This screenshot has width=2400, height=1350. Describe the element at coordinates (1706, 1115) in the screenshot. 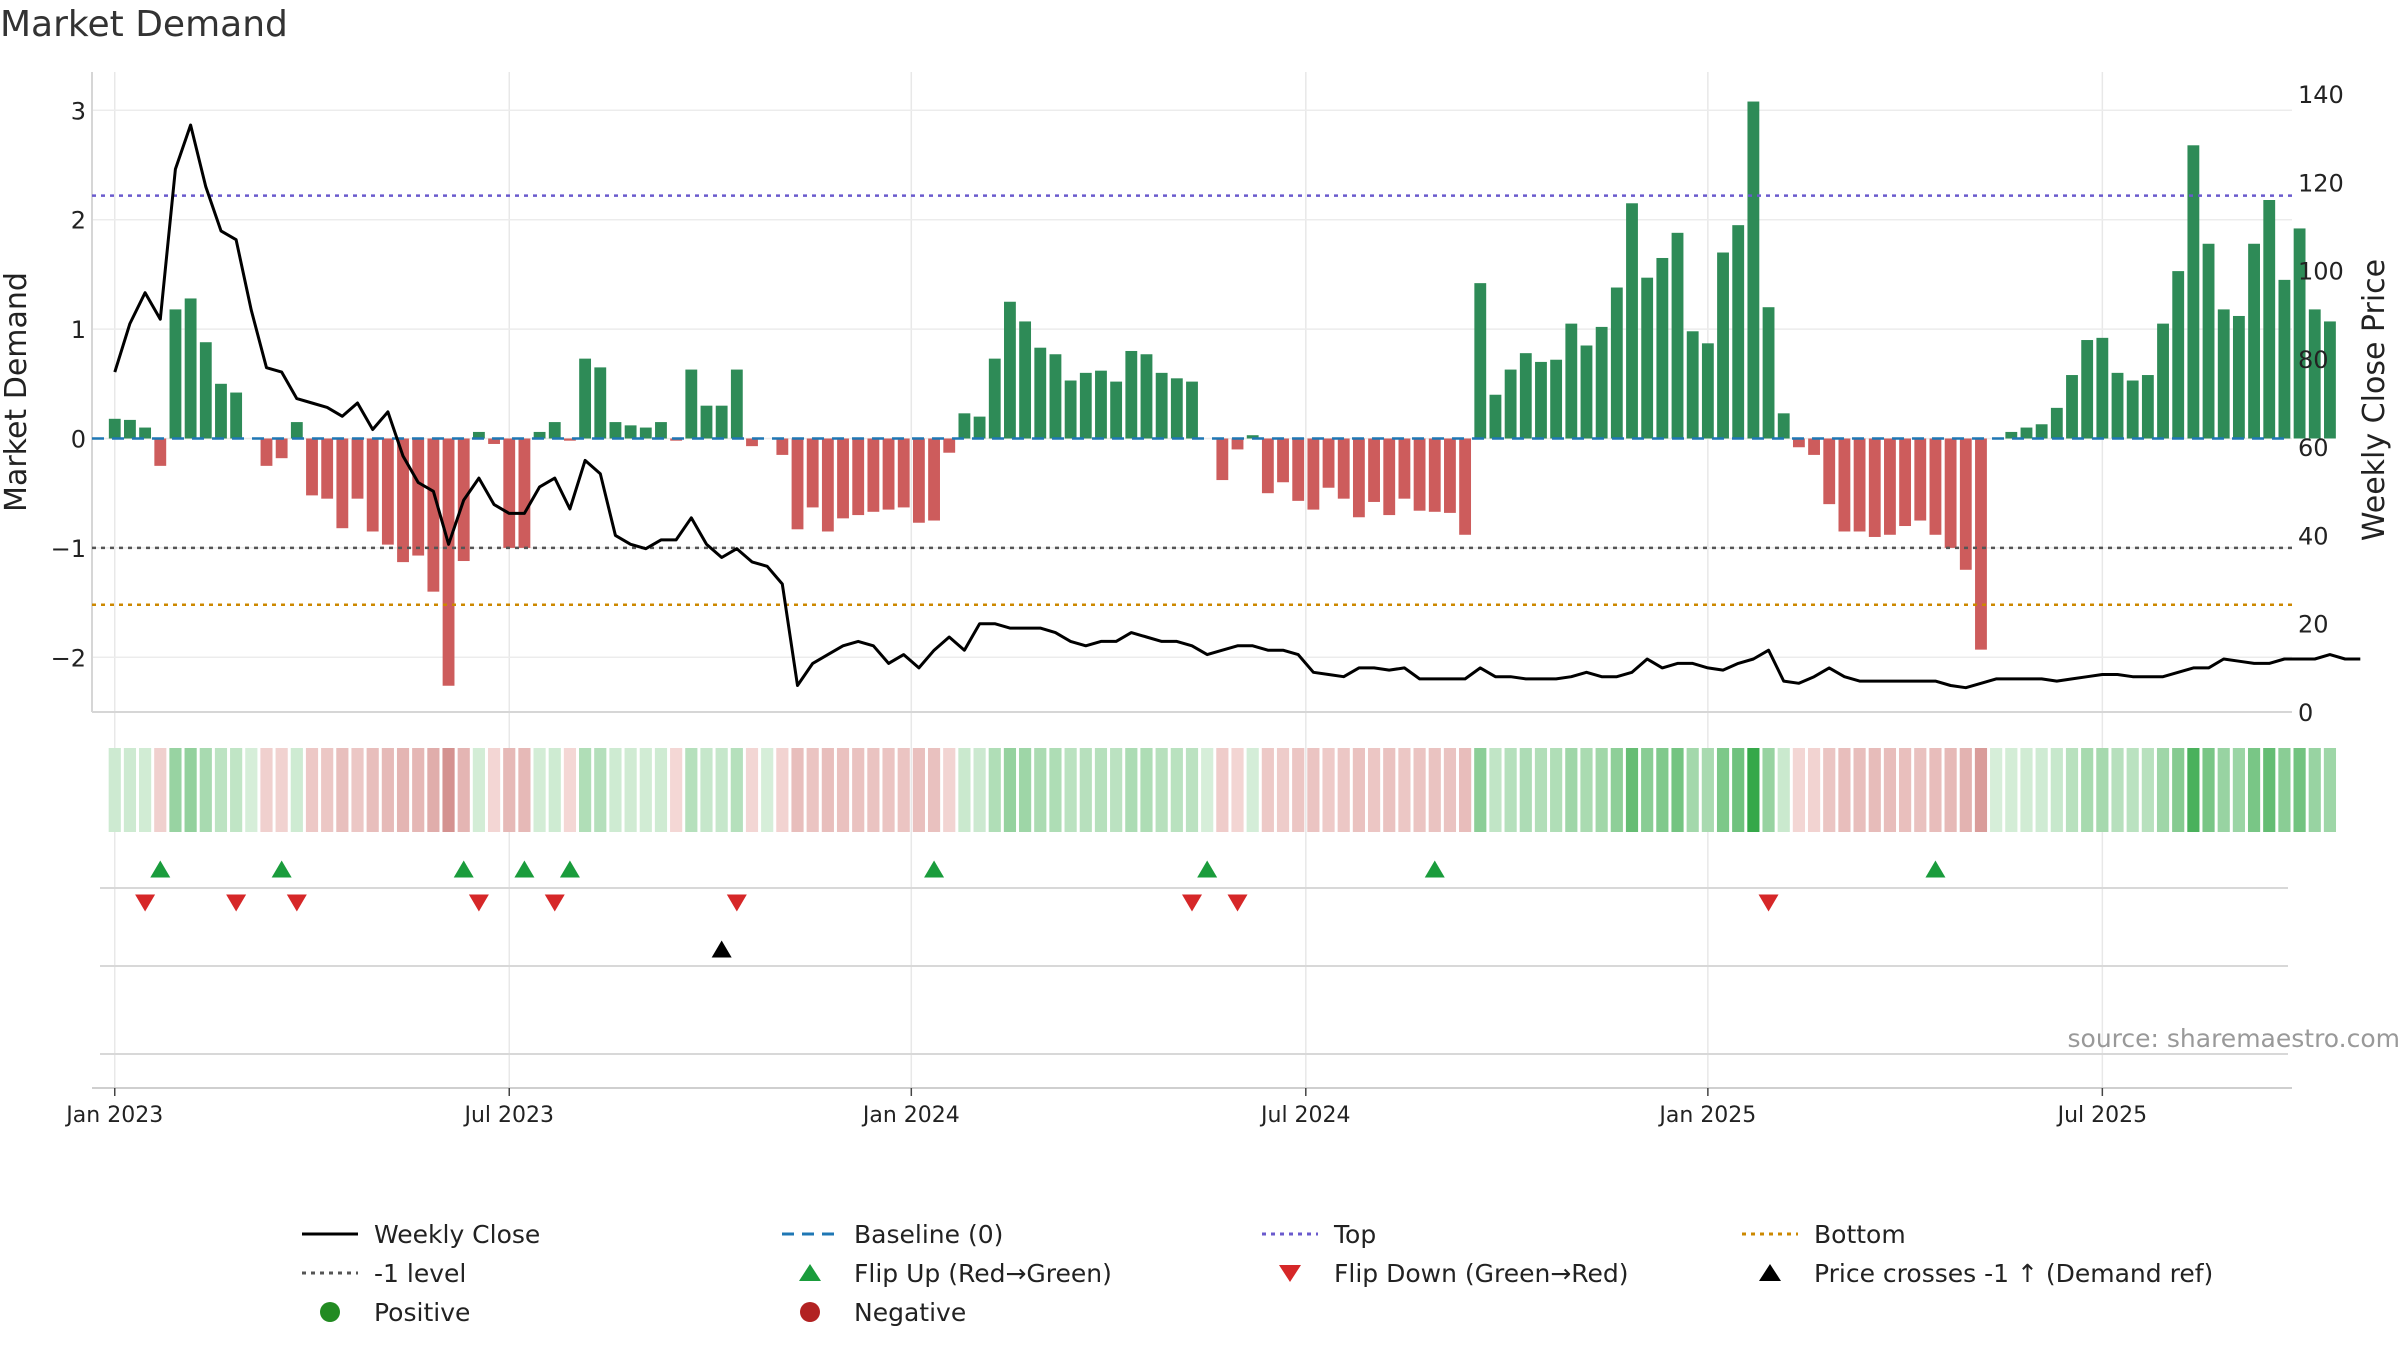

I see `x-tick-label: Jan 2025` at that location.